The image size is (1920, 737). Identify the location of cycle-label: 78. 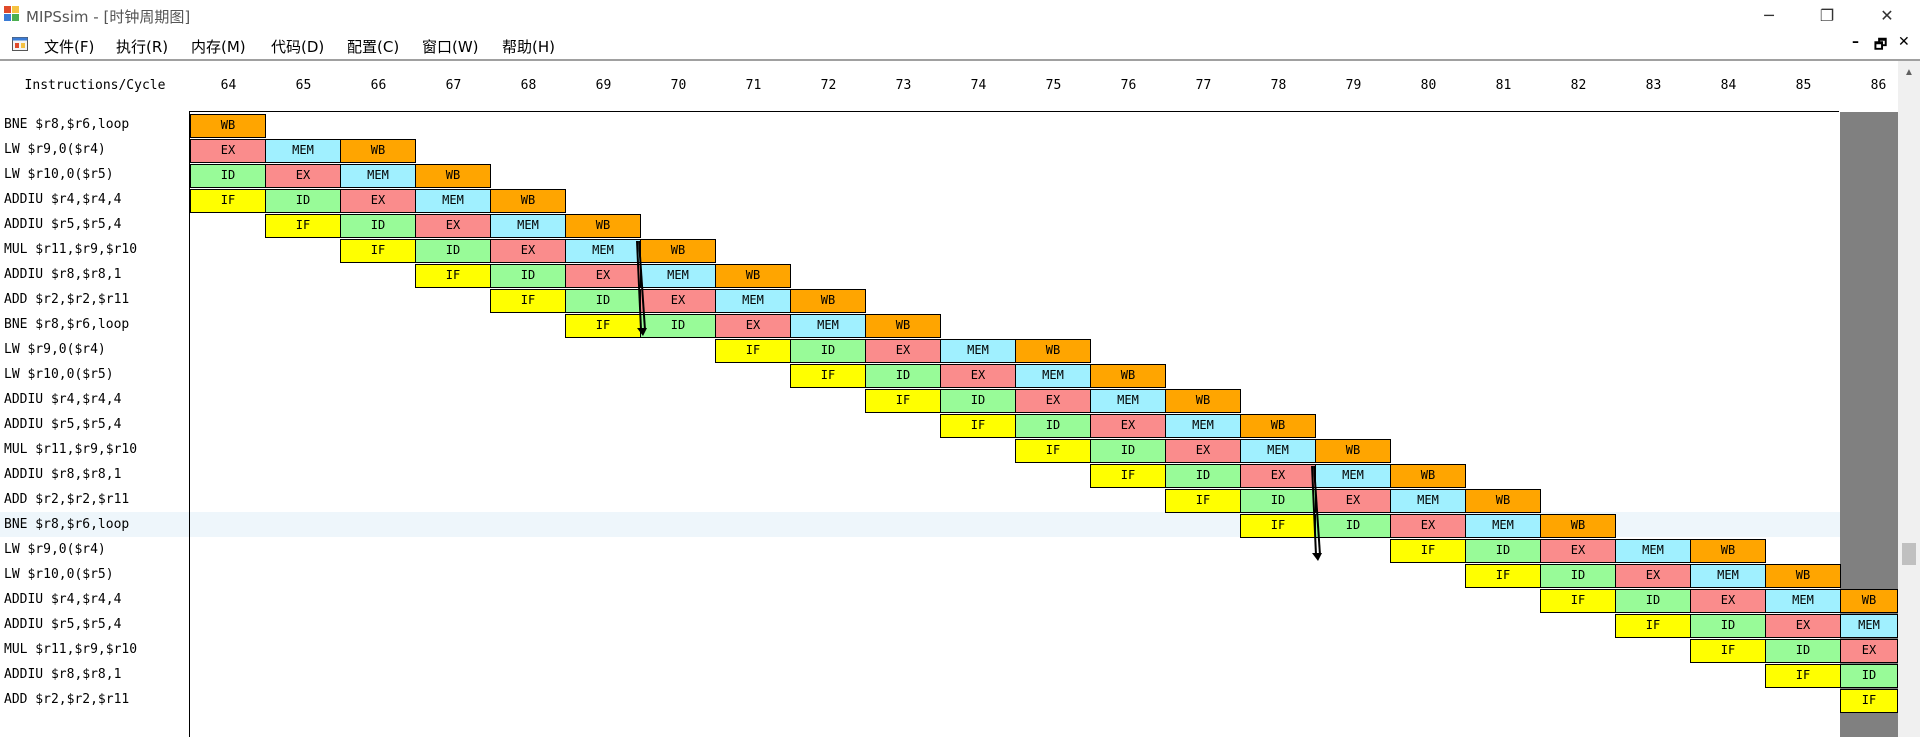
(1278, 85).